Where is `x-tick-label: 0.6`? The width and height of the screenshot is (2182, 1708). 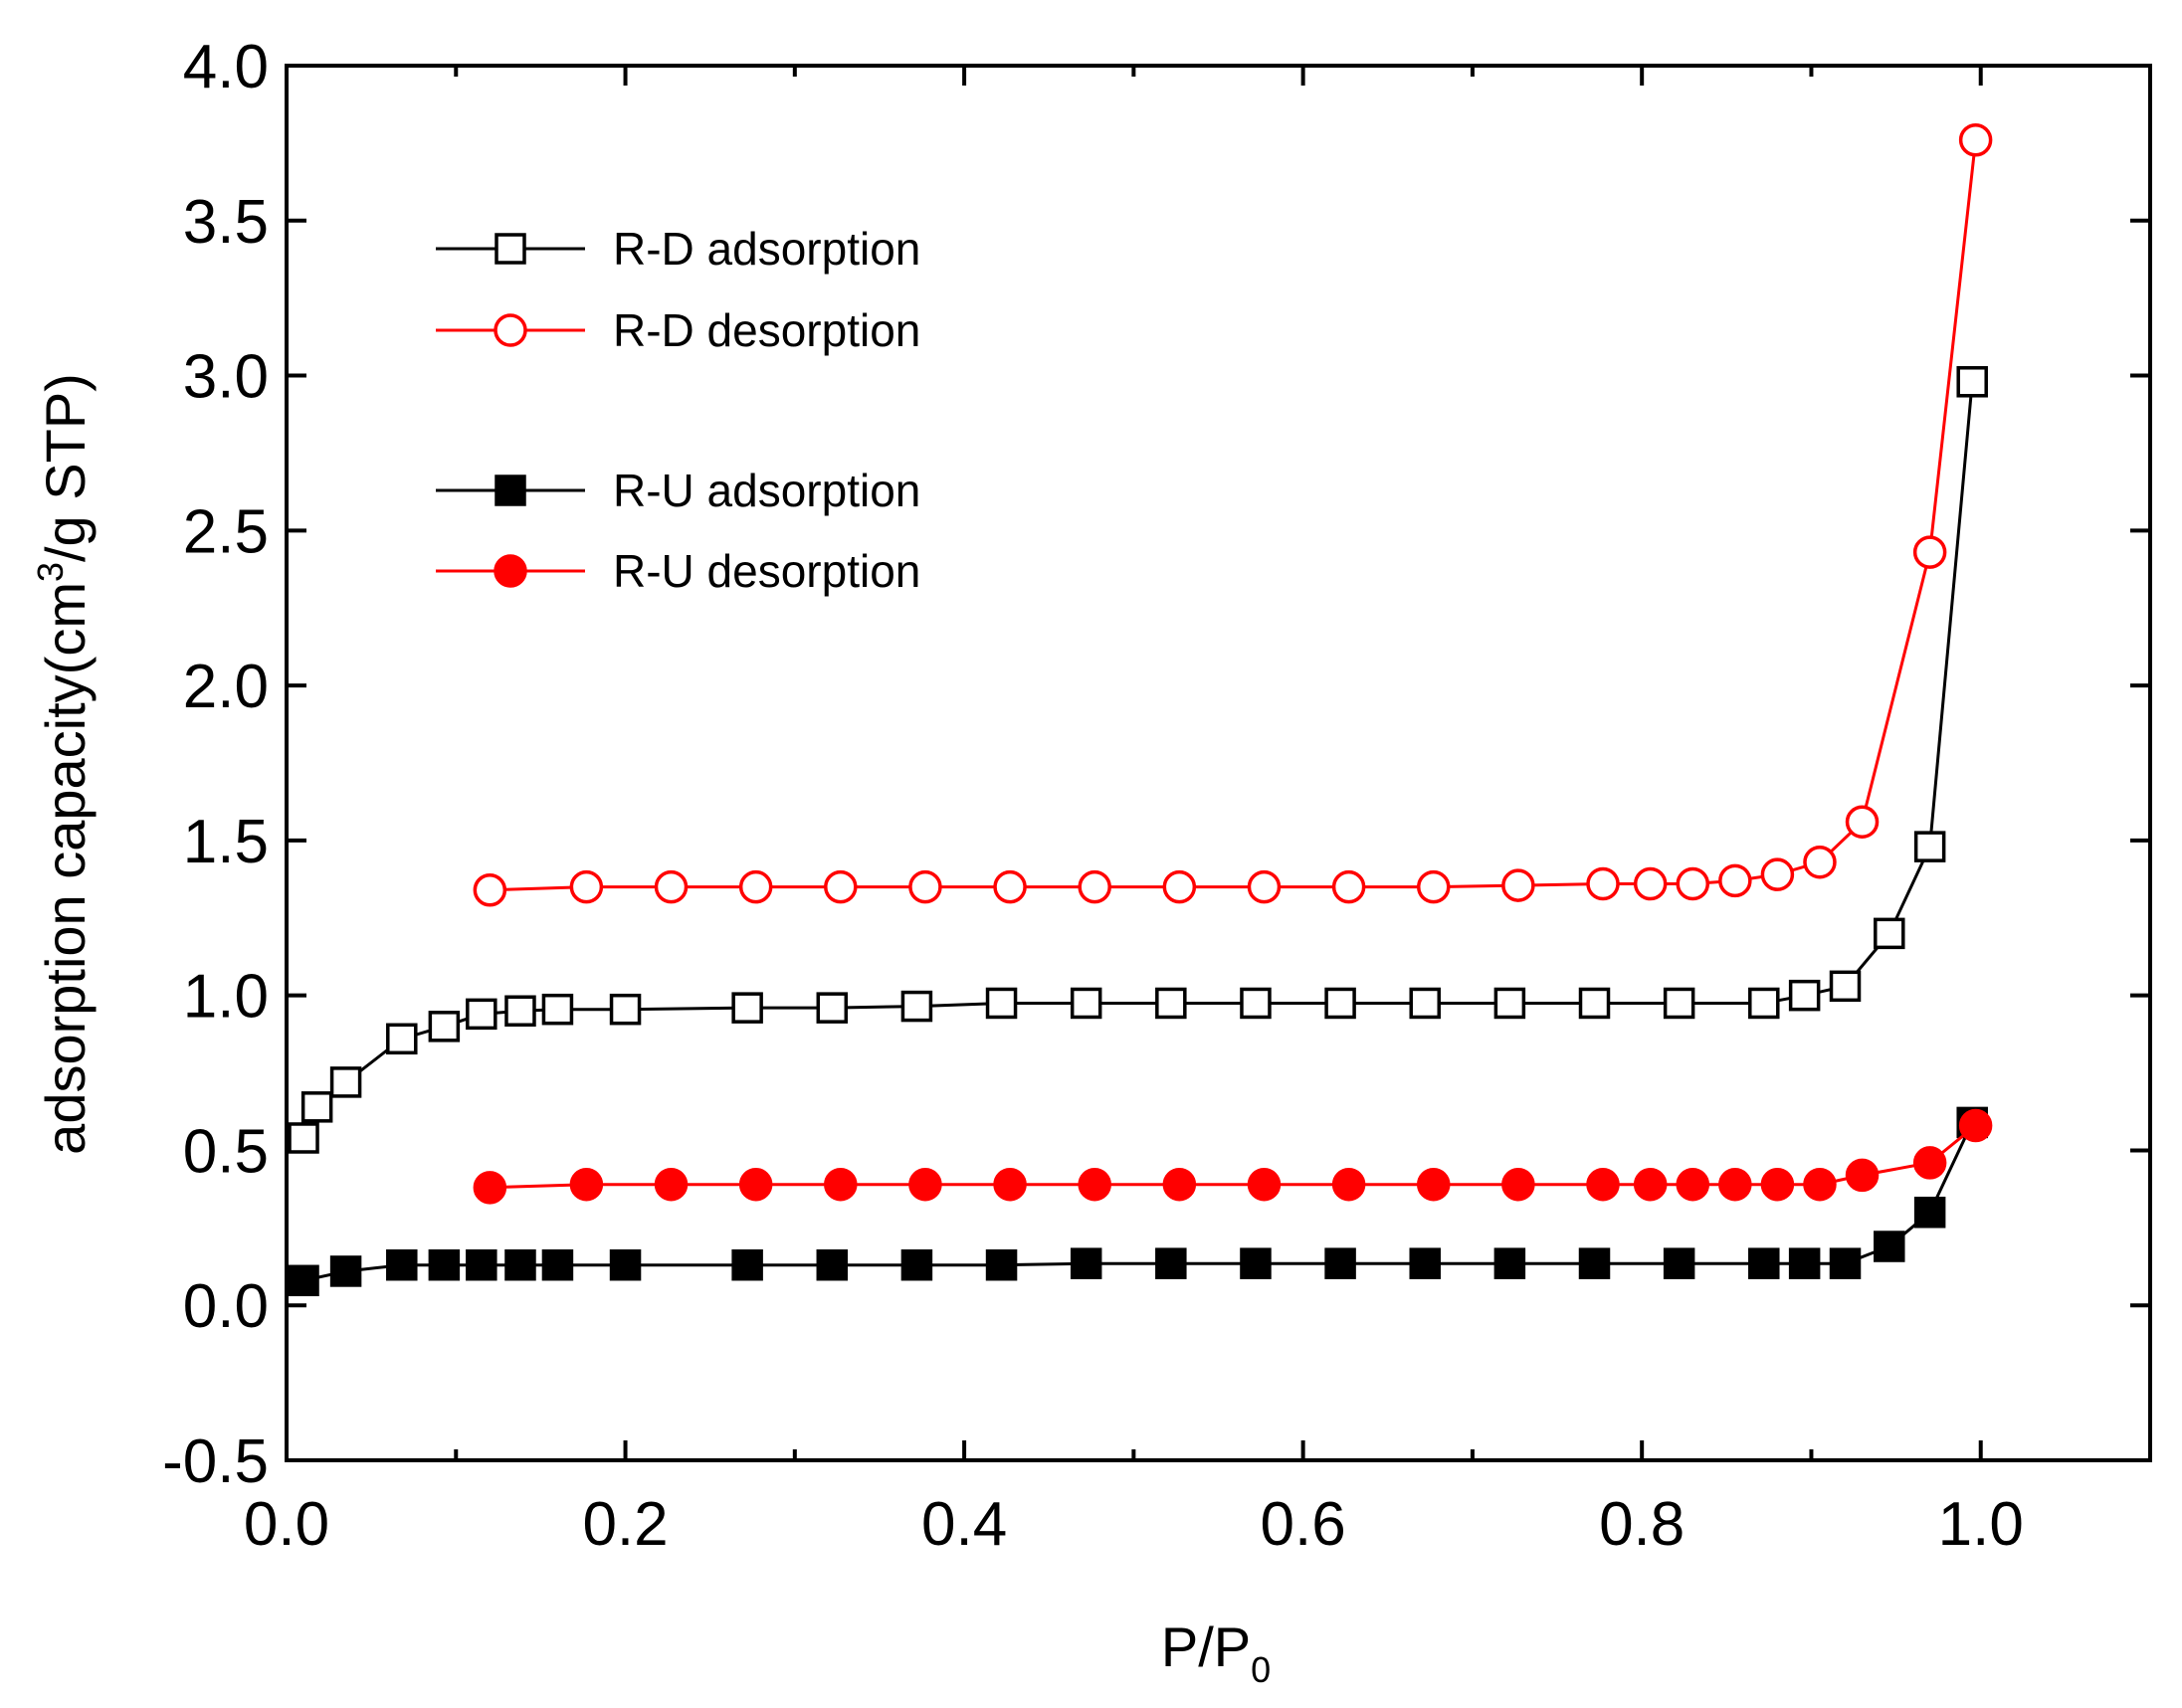
x-tick-label: 0.6 is located at coordinates (1303, 1524).